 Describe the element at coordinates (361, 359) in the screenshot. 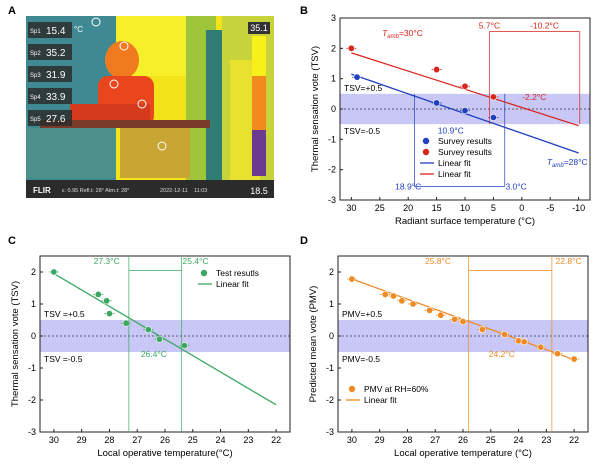

I see `band-label-lower: PMV=-0.5` at that location.